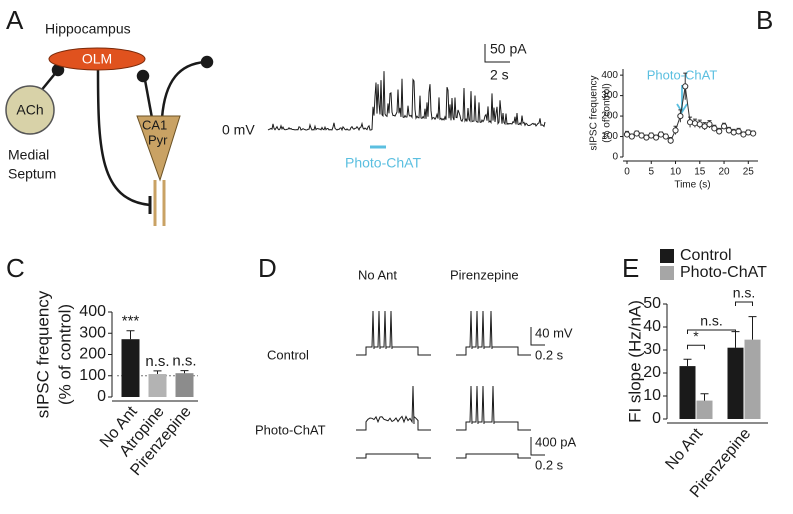 The height and width of the screenshot is (514, 793). I want to click on y-tick-label: 10, so click(652, 395).